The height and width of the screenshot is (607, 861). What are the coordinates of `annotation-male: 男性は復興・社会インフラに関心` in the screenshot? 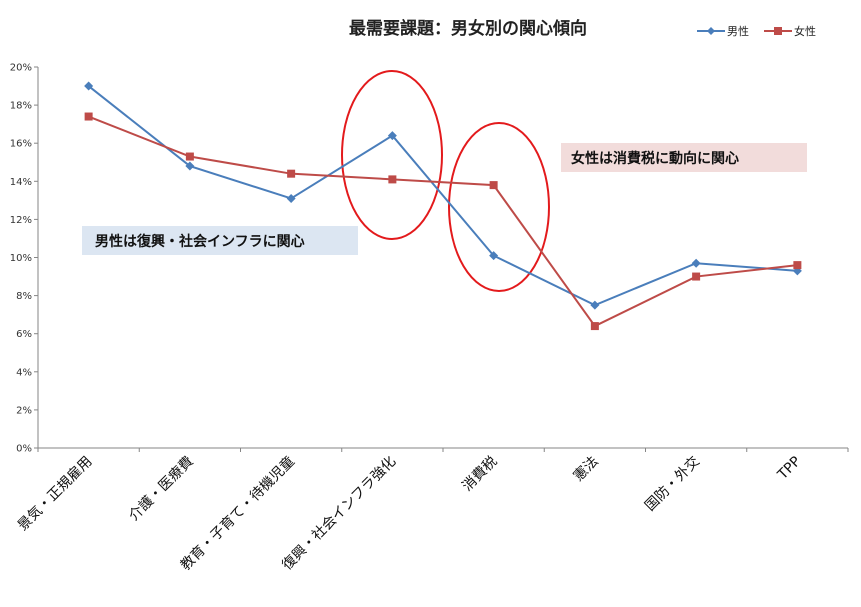 It's located at (220, 240).